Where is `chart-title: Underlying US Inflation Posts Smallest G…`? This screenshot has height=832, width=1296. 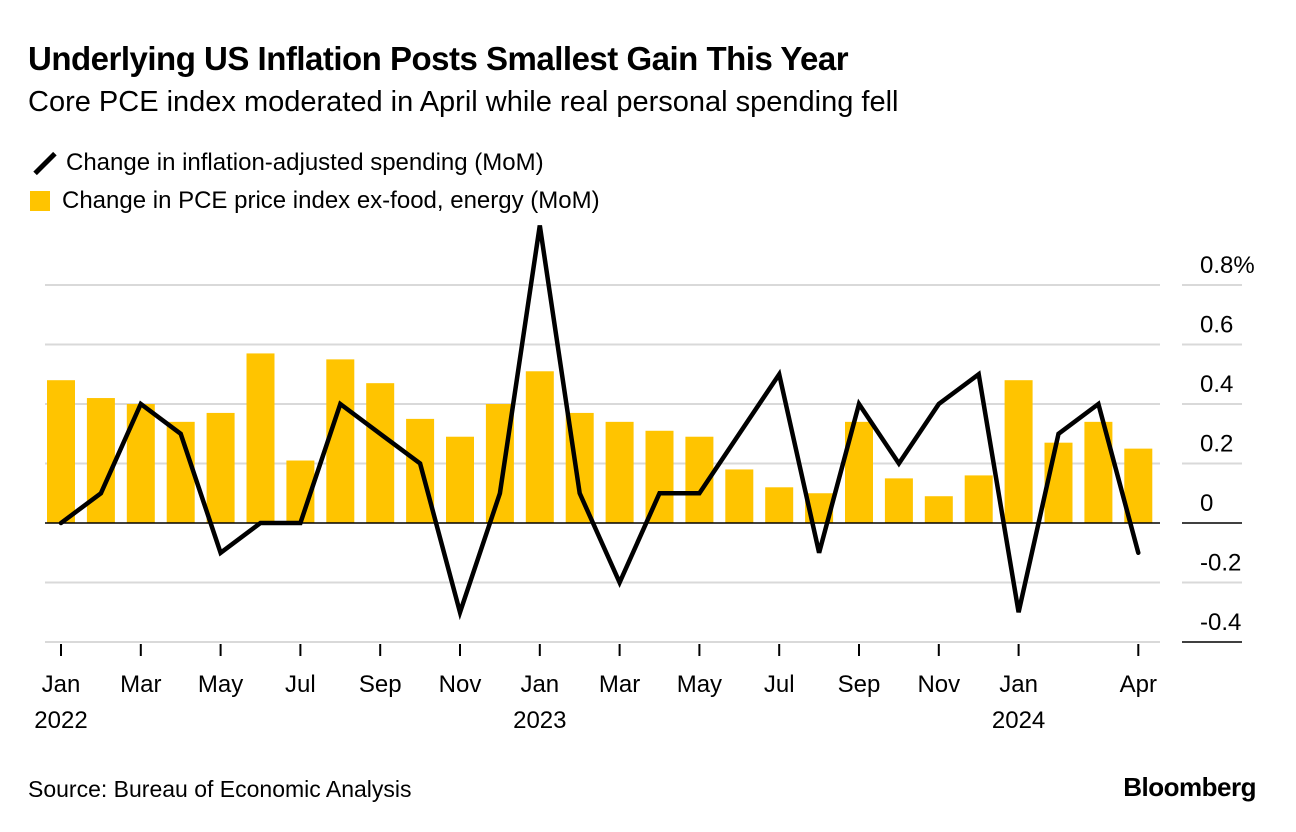 chart-title: Underlying US Inflation Posts Smallest G… is located at coordinates (438, 58).